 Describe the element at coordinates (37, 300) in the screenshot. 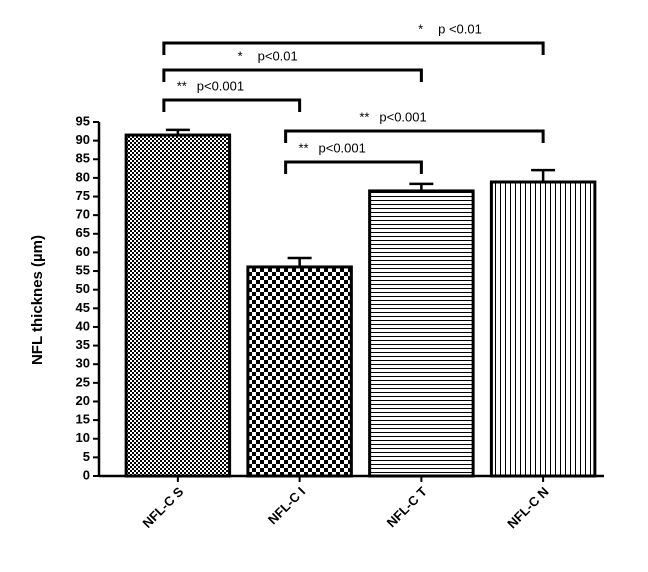

I see `y-axis-title: NFL thicknes (µm)` at that location.